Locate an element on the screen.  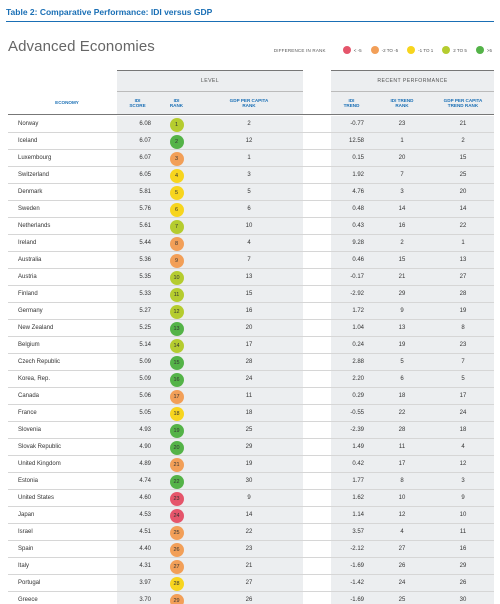
cell-gdp-rank: 24 is located at coordinates (249, 379).